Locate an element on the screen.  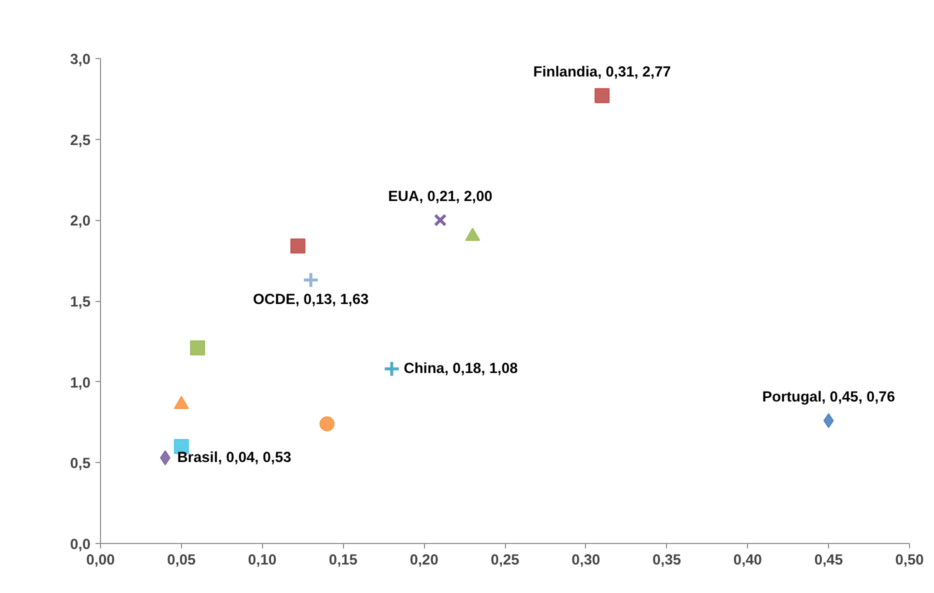
x-tick-label: 0,25 is located at coordinates (505, 560).